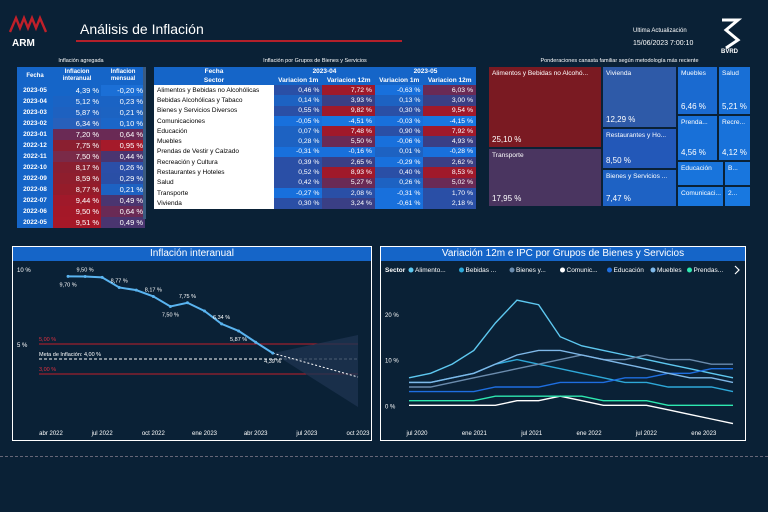  I want to click on treemap-cell: Educación, so click(700, 173).